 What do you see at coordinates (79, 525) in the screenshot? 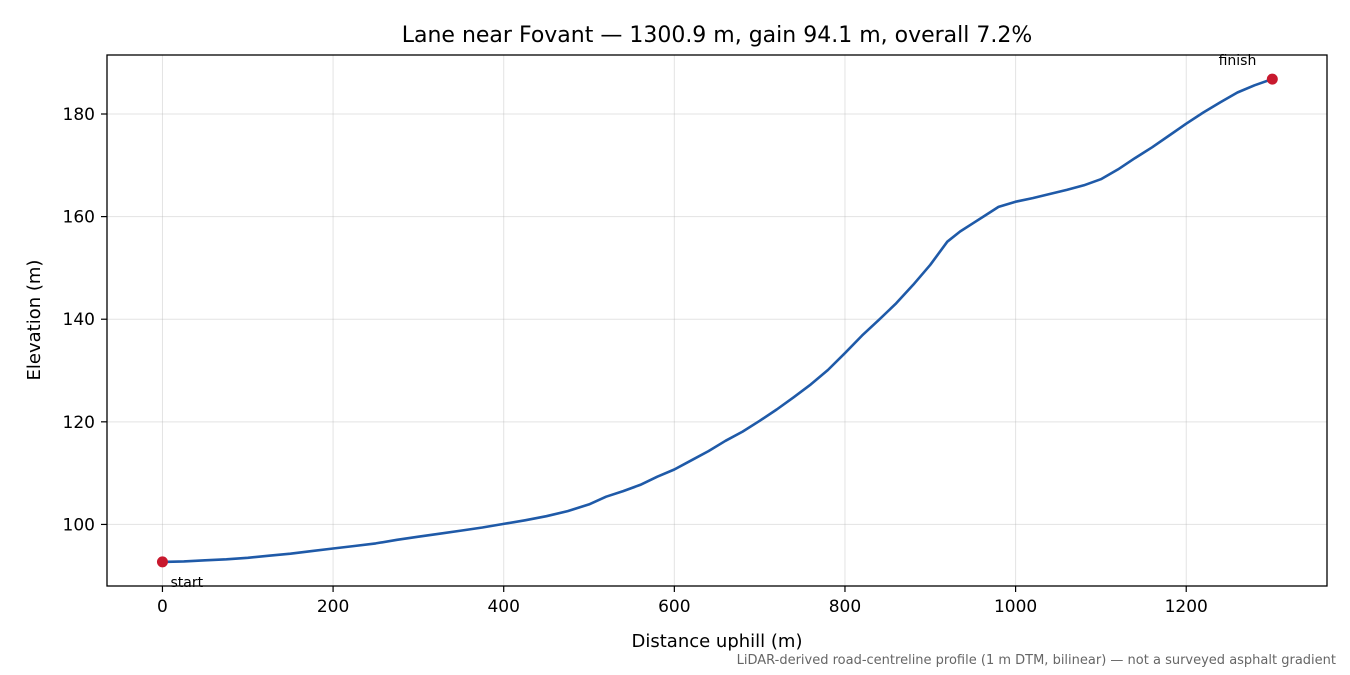
I see `y-tick-label: 100` at bounding box center [79, 525].